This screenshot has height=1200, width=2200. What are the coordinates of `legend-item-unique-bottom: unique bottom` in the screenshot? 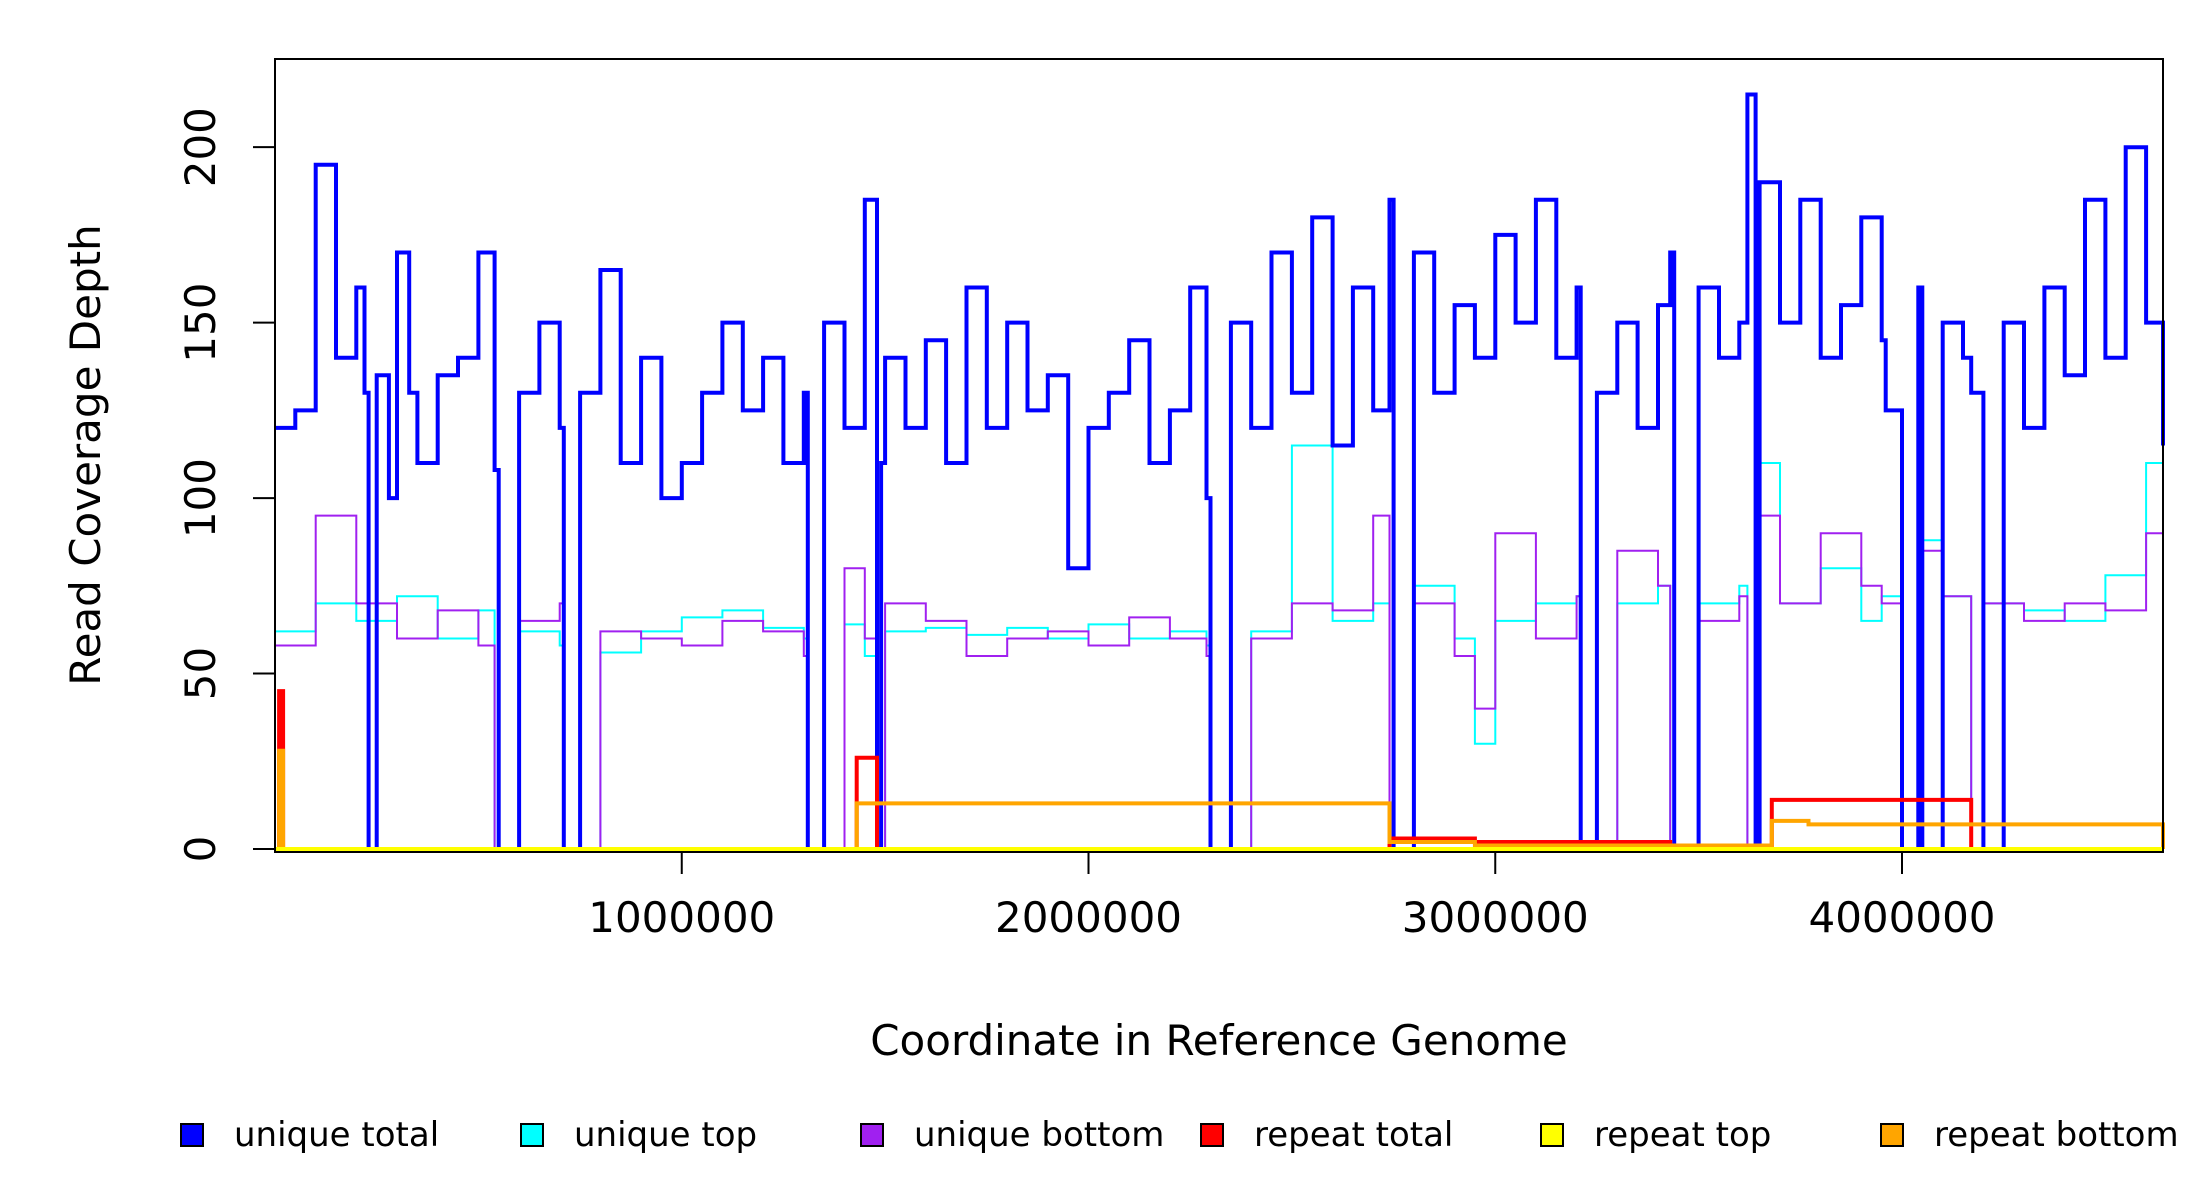 It's located at (1012, 1135).